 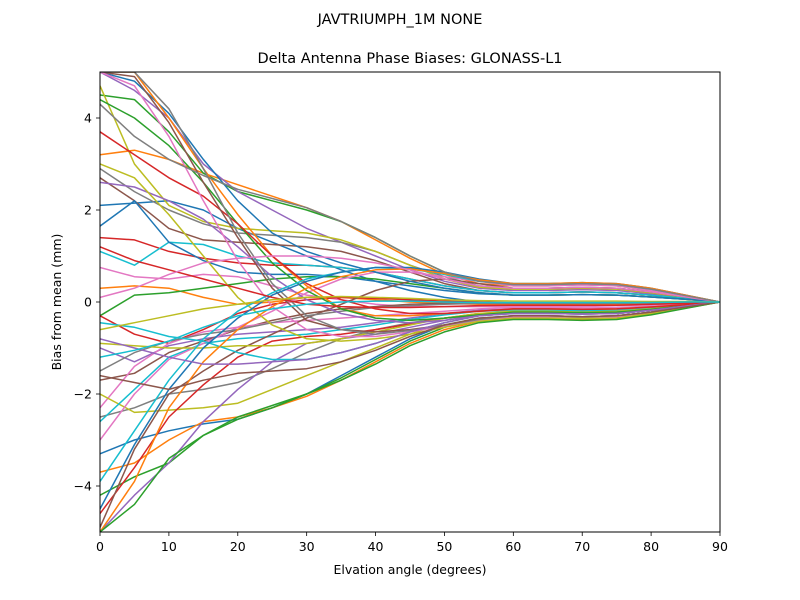 What do you see at coordinates (83, 394) in the screenshot?
I see `y-tick-label: −2` at bounding box center [83, 394].